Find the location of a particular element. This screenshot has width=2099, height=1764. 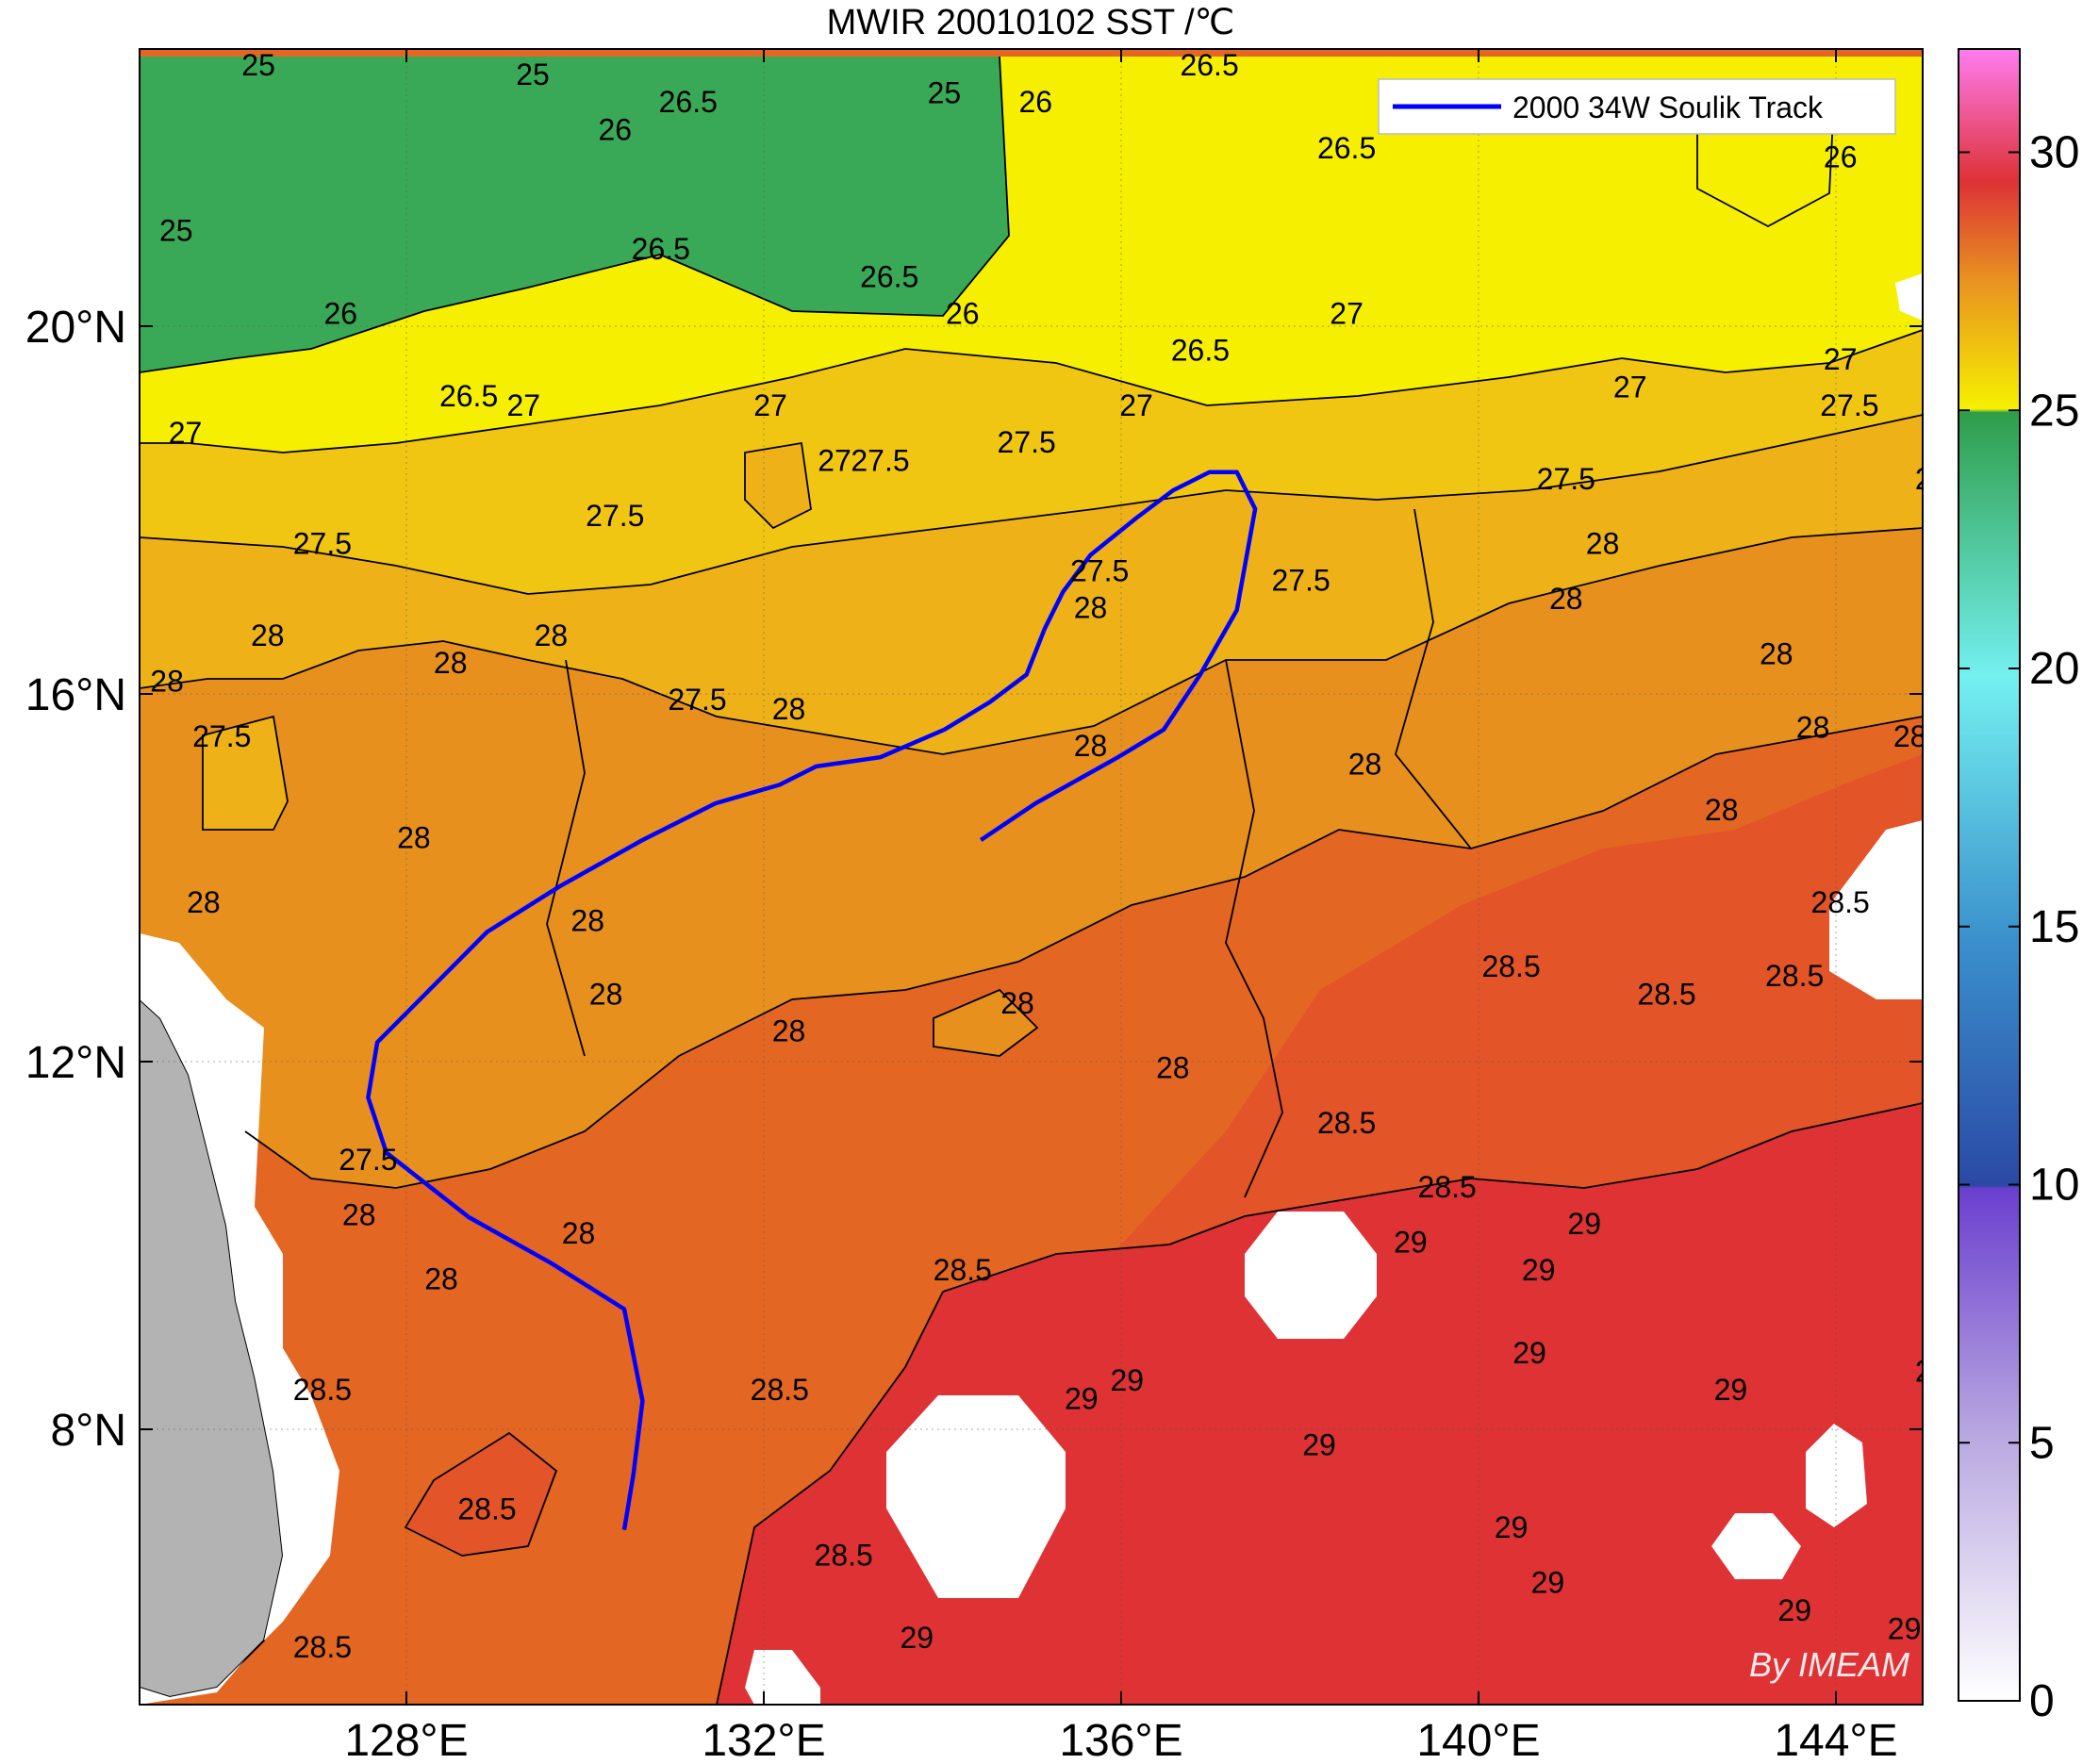

colorbar-tick-label: 30 is located at coordinates (2054, 153).